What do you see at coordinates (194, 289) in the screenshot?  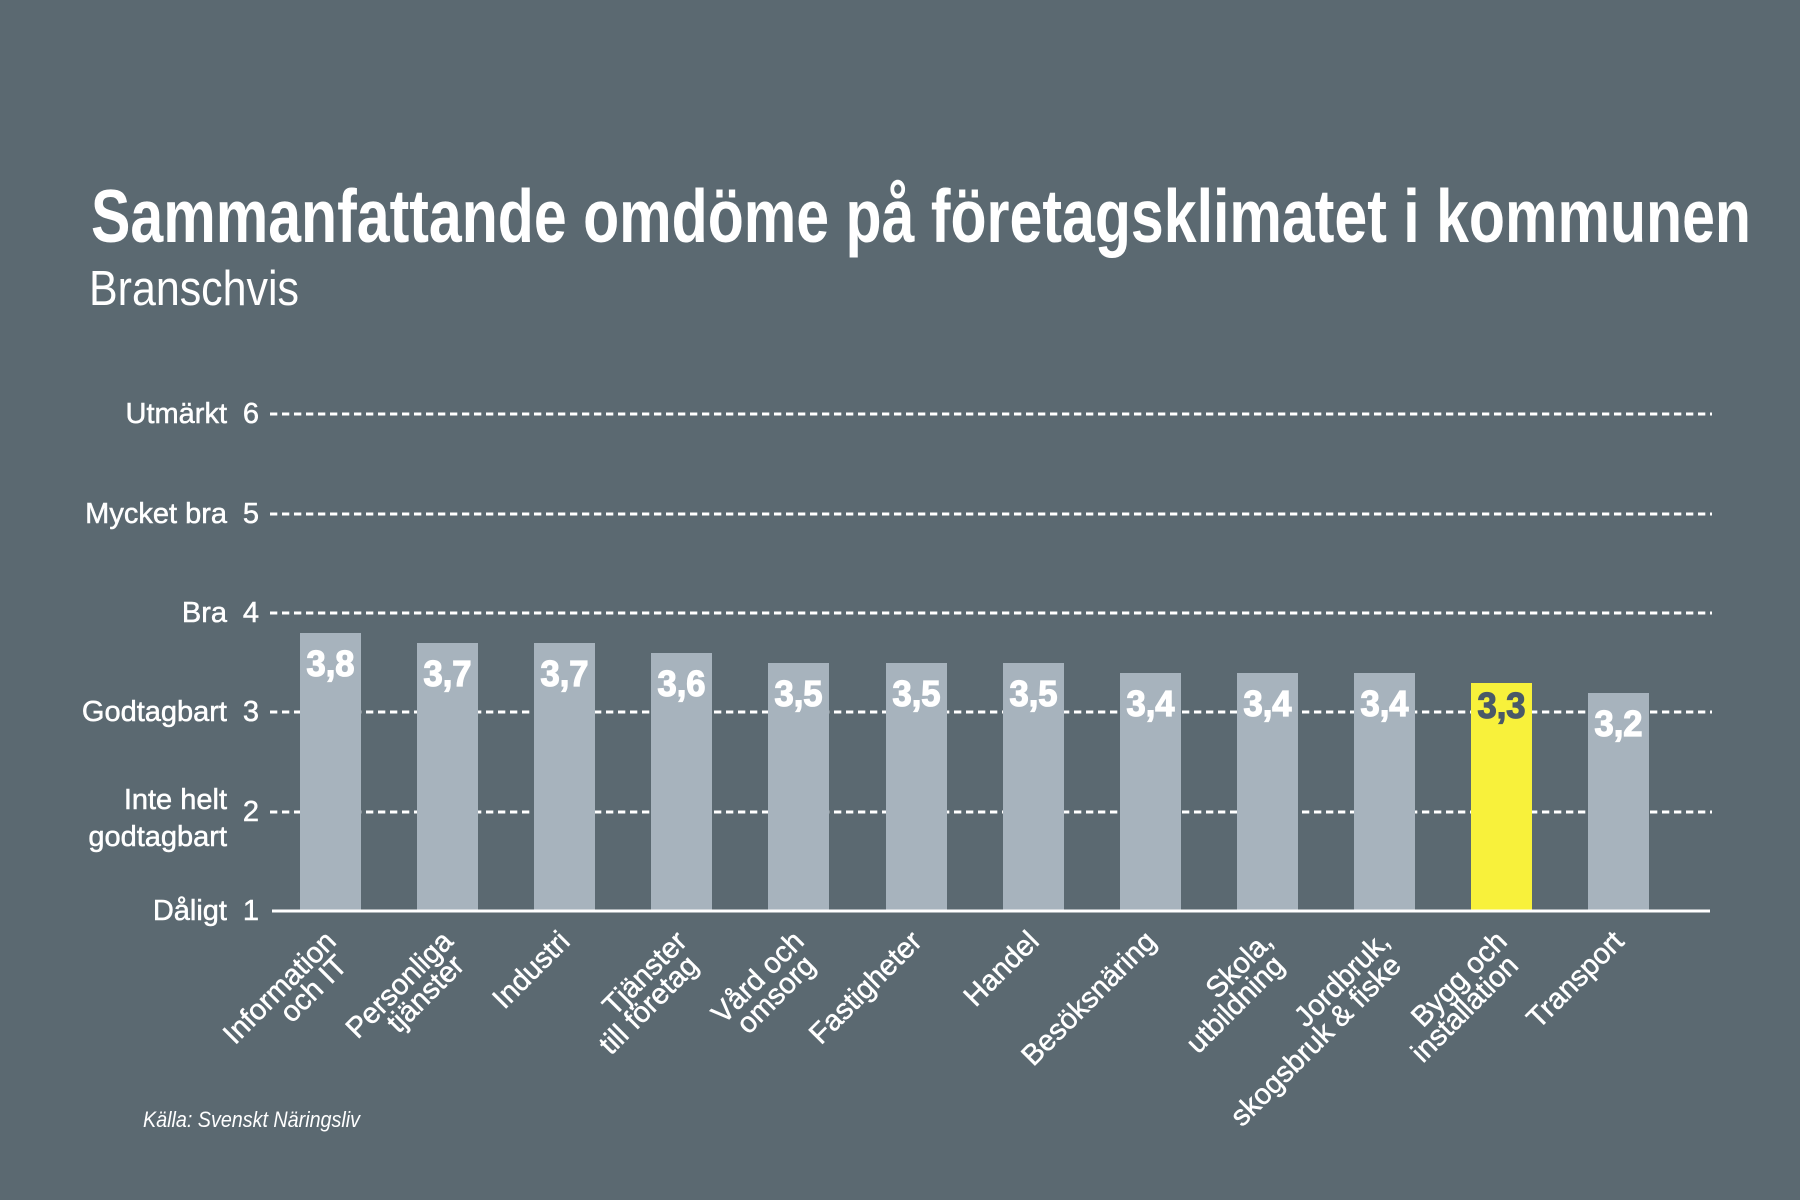 I see `svg-text: Branschvis` at bounding box center [194, 289].